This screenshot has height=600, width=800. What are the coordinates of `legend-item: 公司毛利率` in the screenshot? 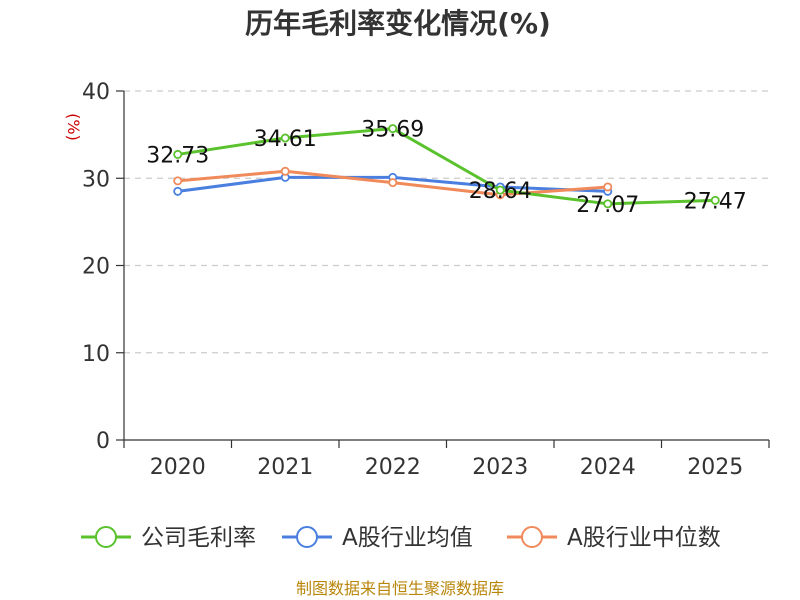 It's located at (168, 538).